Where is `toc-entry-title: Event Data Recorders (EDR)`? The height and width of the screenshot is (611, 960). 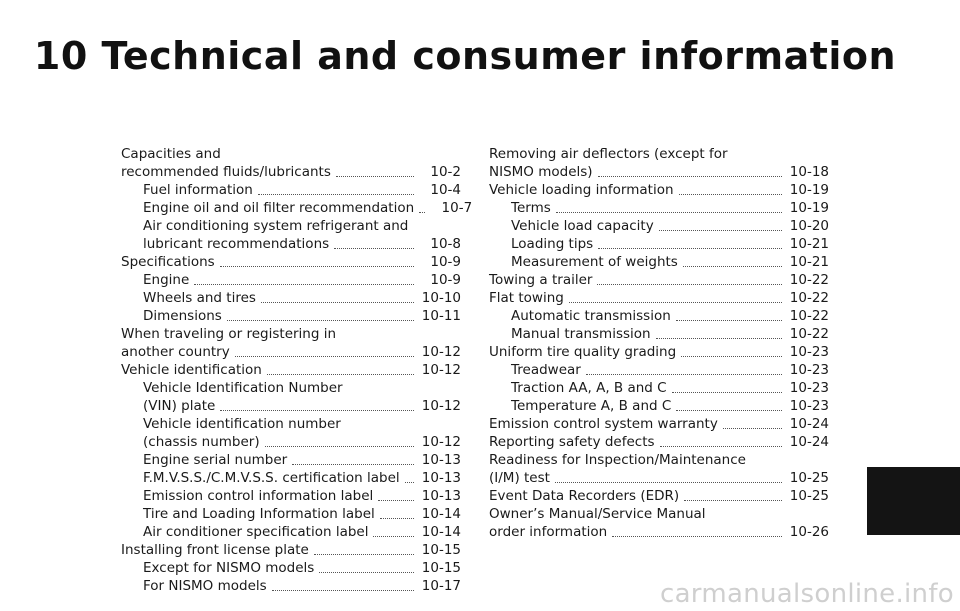 toc-entry-title: Event Data Recorders (EDR) is located at coordinates (584, 496).